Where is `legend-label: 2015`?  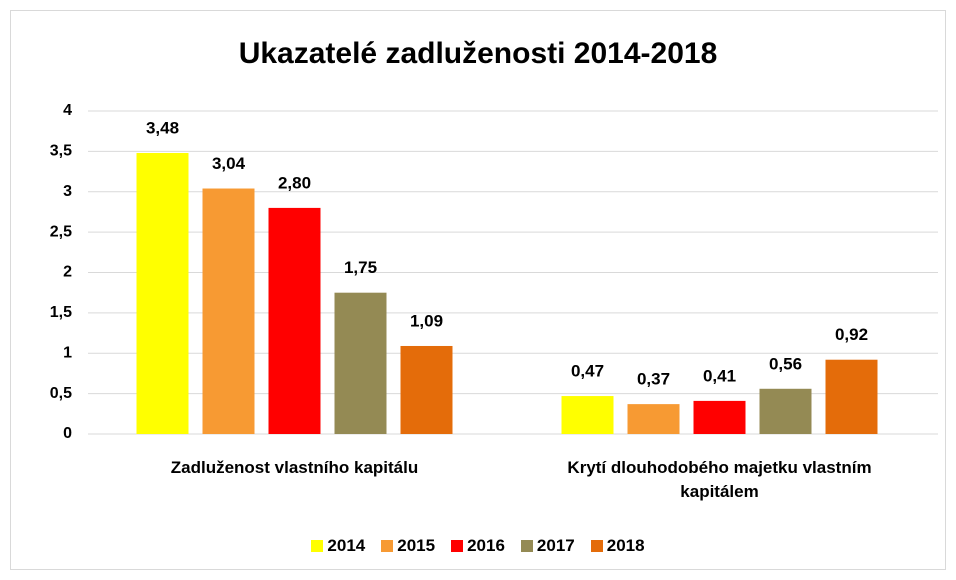
legend-label: 2015 is located at coordinates (416, 545).